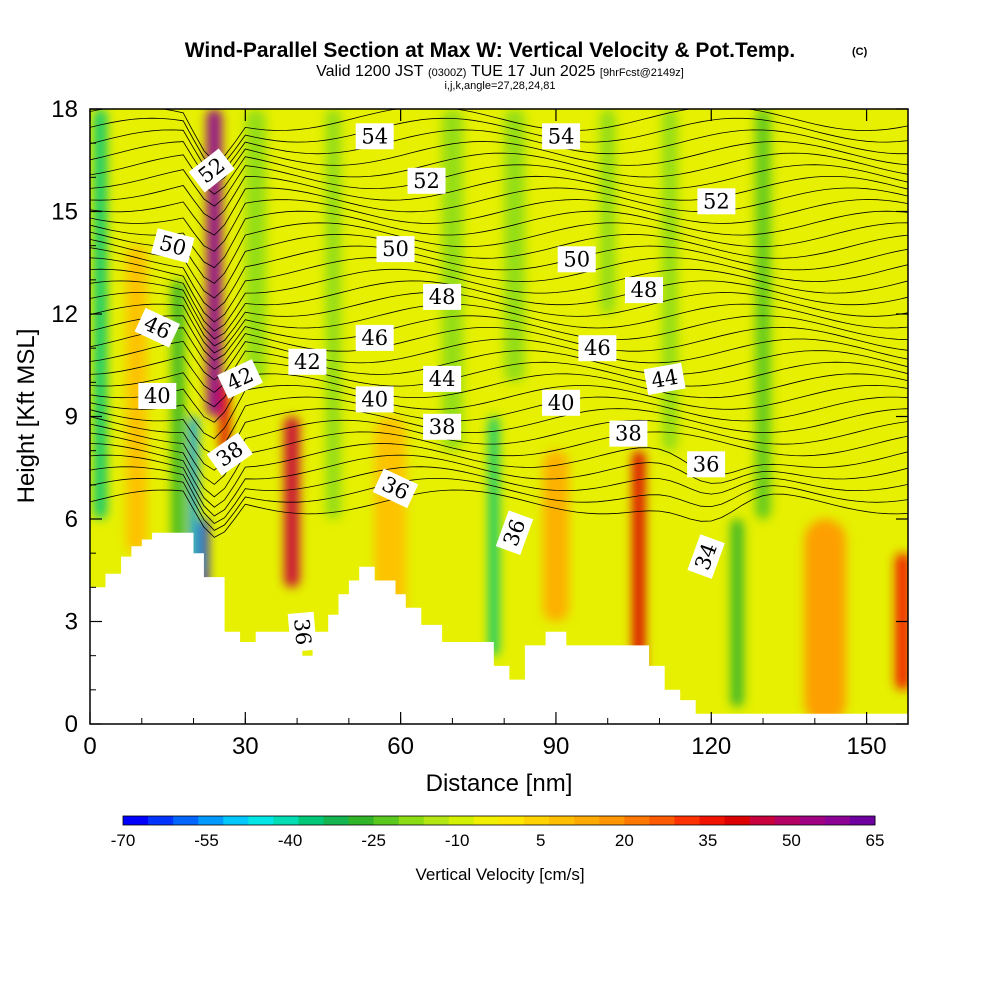  Describe the element at coordinates (533, 71) in the screenshot. I see `subtitle-date: TUE 17 Jun 2025` at that location.